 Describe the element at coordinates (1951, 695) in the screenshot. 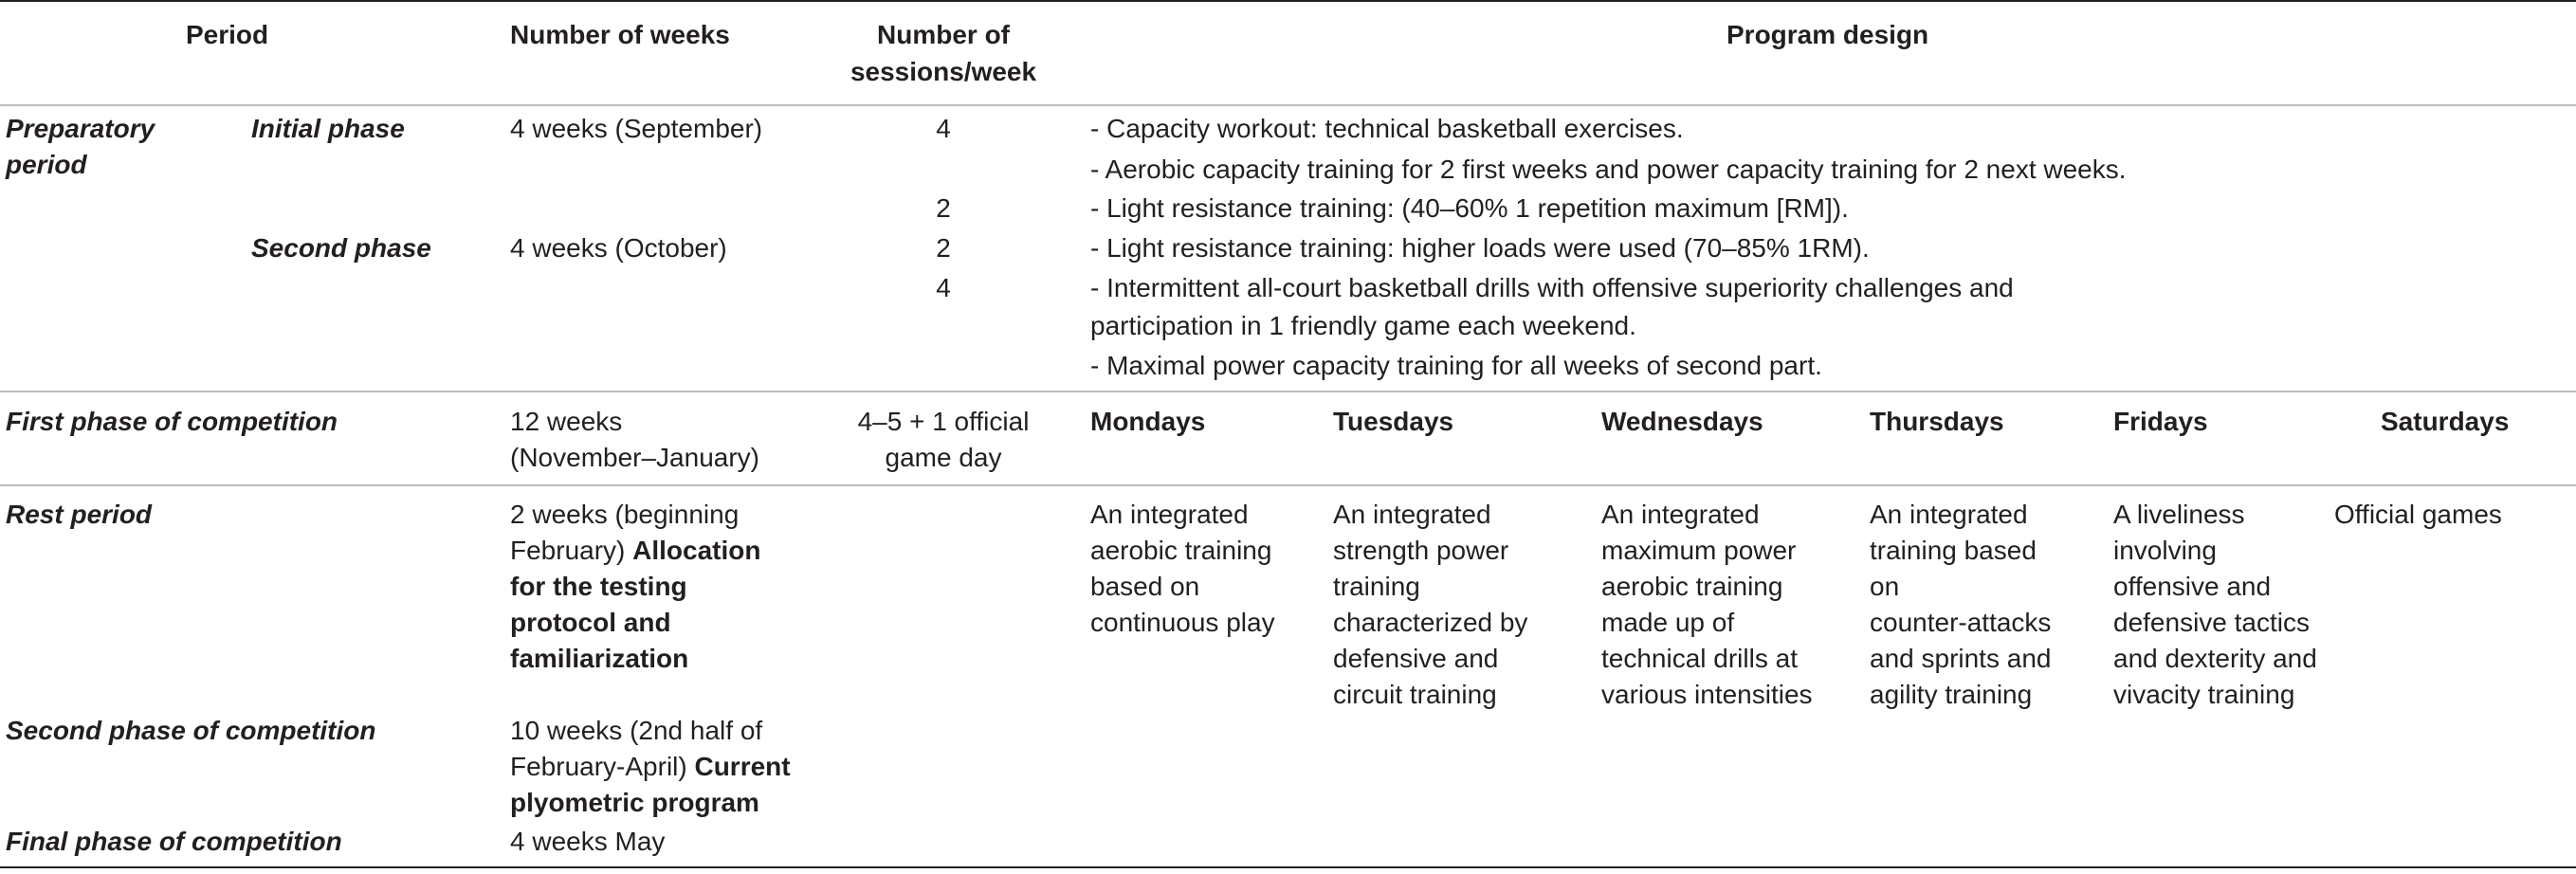

I see `thursday-line-6: agility training` at that location.